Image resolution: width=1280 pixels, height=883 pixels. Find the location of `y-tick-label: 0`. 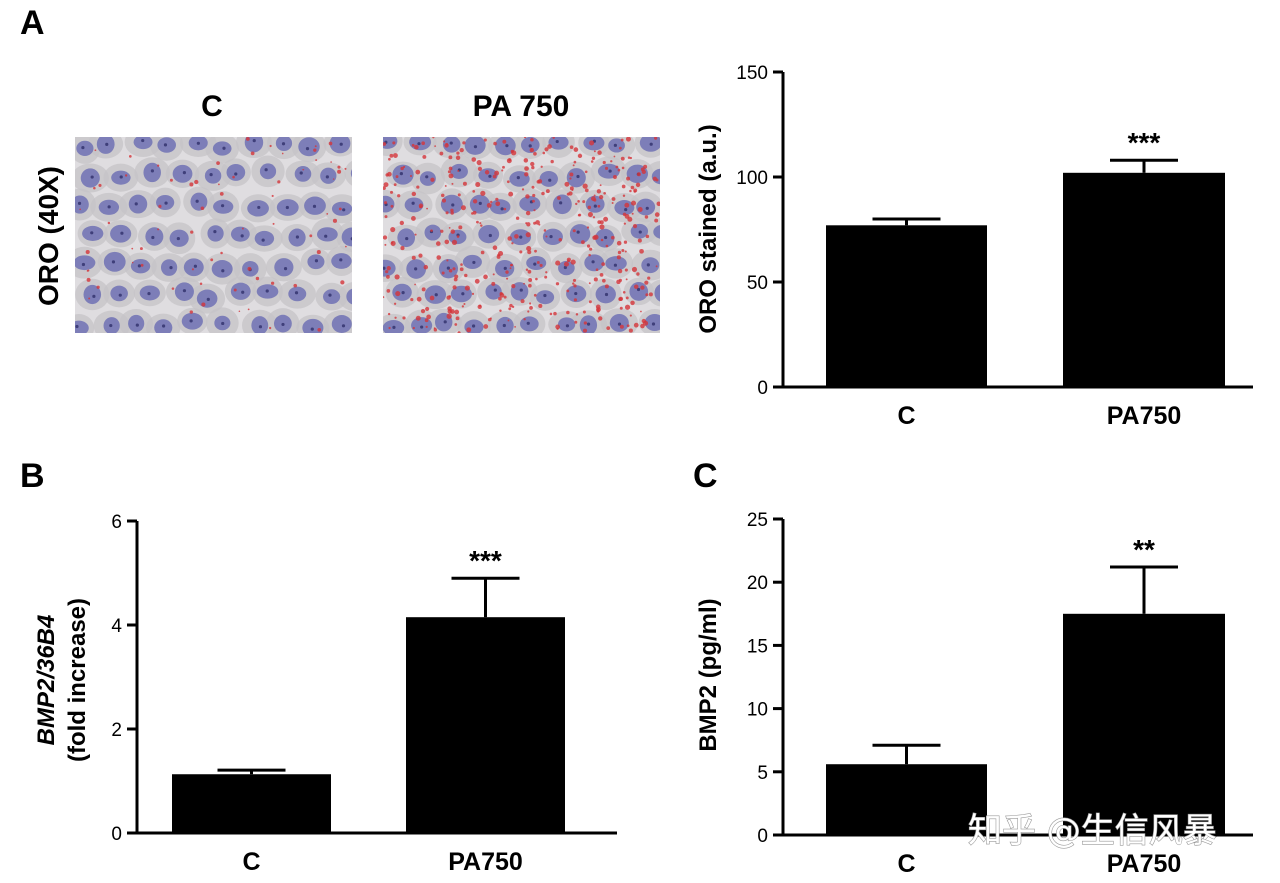

y-tick-label: 0 is located at coordinates (762, 388).